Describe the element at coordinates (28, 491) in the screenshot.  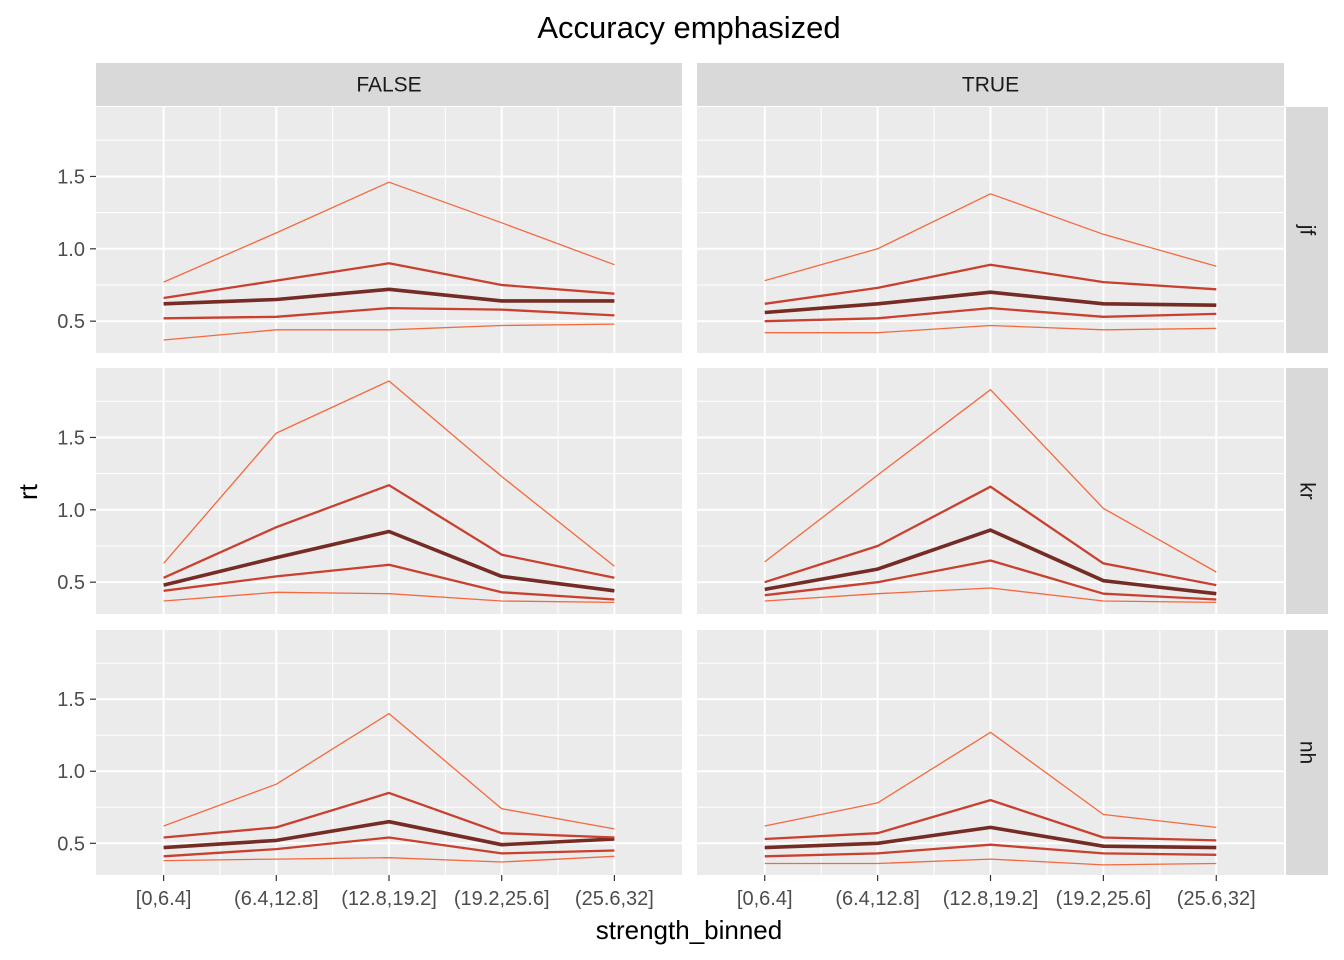
I see `y-axis-title: rt` at that location.